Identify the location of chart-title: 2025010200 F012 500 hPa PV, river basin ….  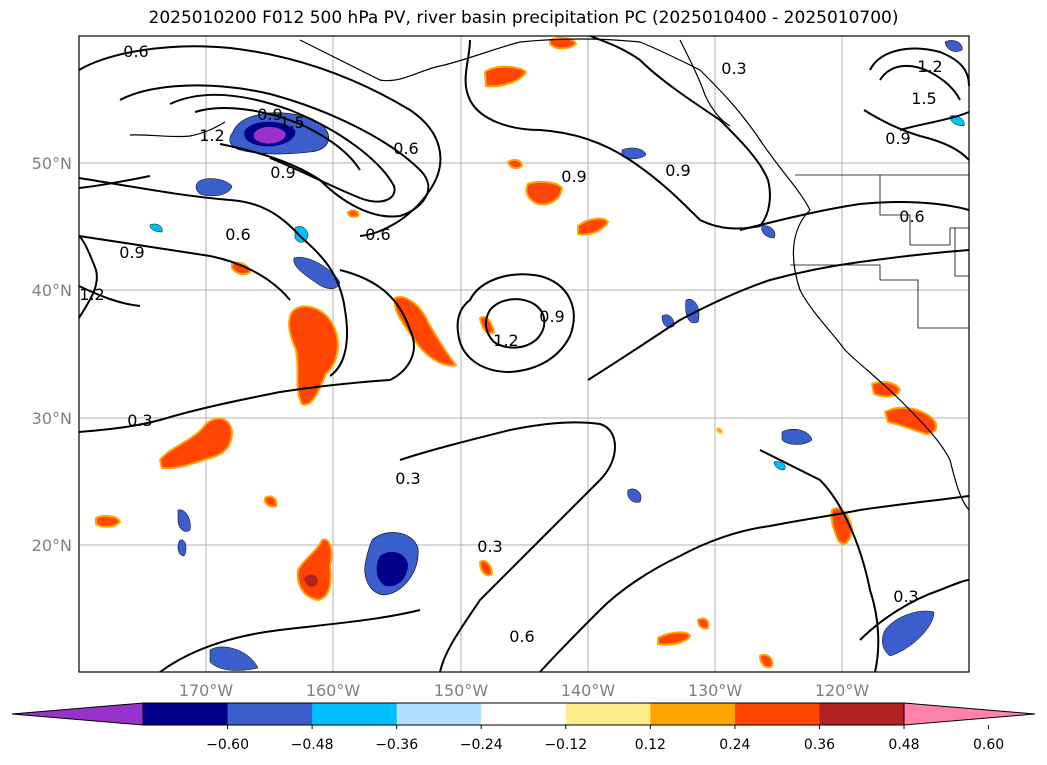
(523, 18).